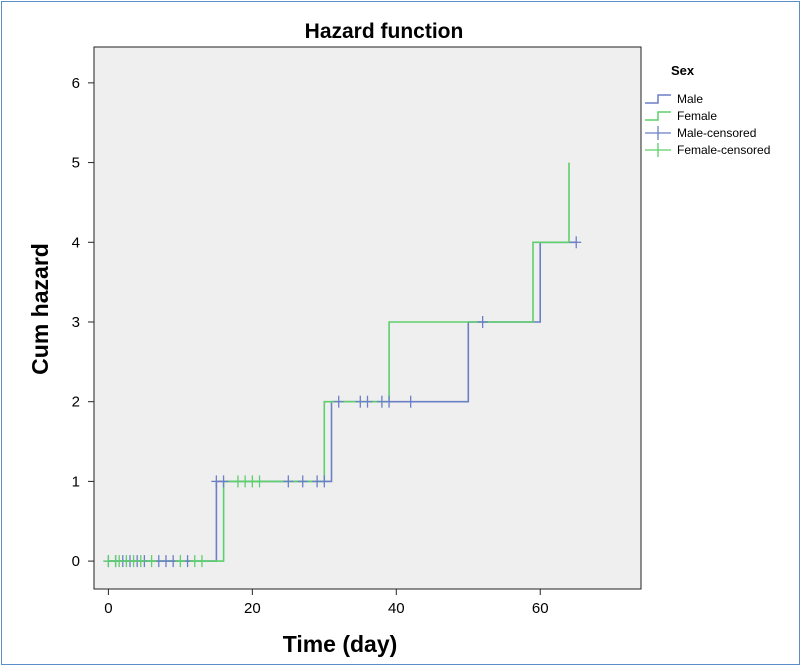  I want to click on x-tick-label: 0, so click(108, 608).